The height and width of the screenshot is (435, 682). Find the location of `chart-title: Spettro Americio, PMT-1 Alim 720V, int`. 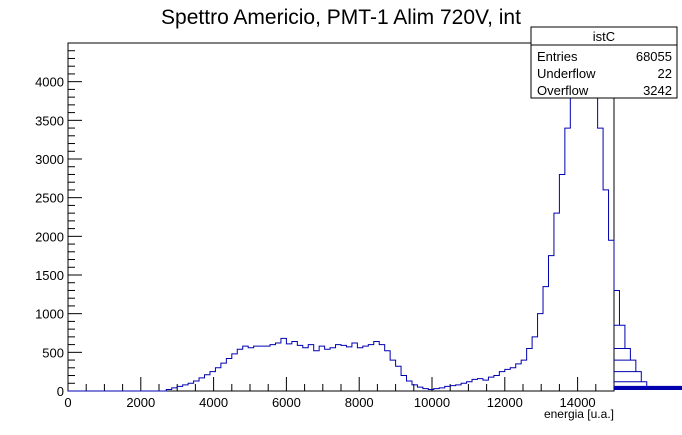

chart-title: Spettro Americio, PMT-1 Alim 720V, int is located at coordinates (341, 17).